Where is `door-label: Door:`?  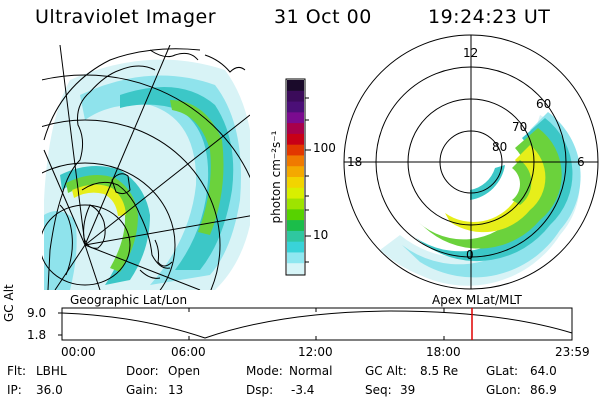 door-label: Door: is located at coordinates (142, 371).